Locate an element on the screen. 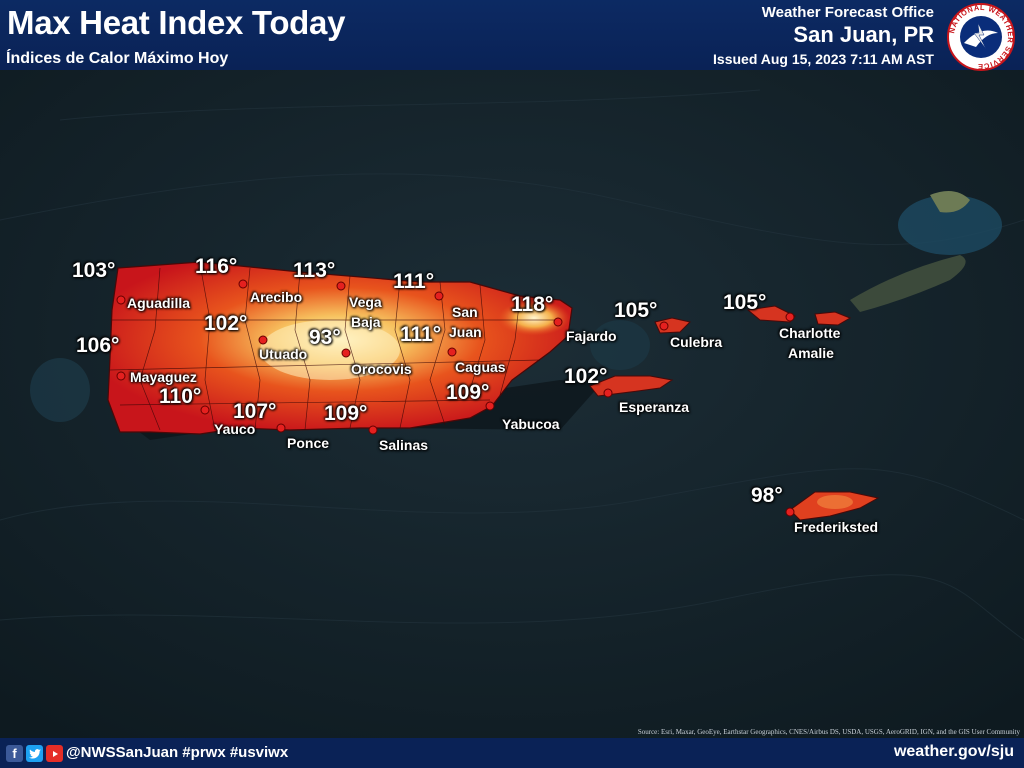  place-culebra: Culebra is located at coordinates (696, 342).